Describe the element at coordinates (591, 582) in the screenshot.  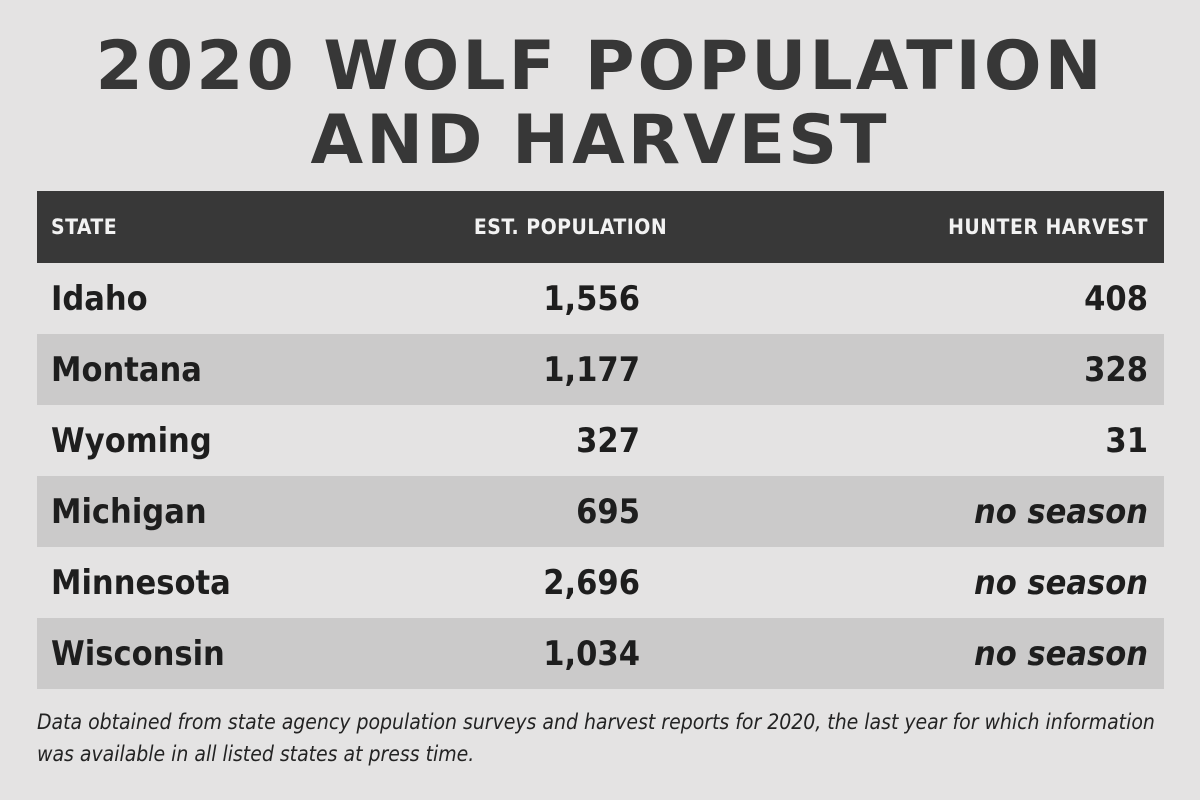
I see `population-cell: 2,696` at that location.